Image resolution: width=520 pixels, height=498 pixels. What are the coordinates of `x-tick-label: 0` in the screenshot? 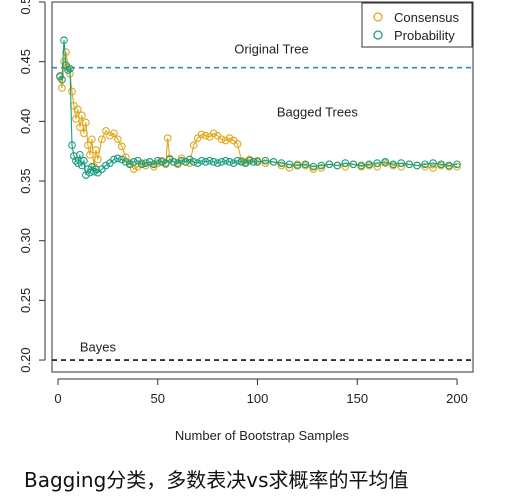 It's located at (57, 398).